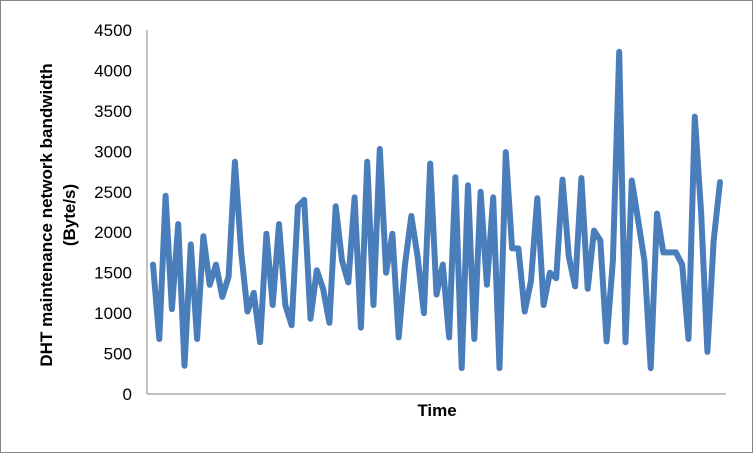  I want to click on y-tick-label: 2000, so click(113, 232).